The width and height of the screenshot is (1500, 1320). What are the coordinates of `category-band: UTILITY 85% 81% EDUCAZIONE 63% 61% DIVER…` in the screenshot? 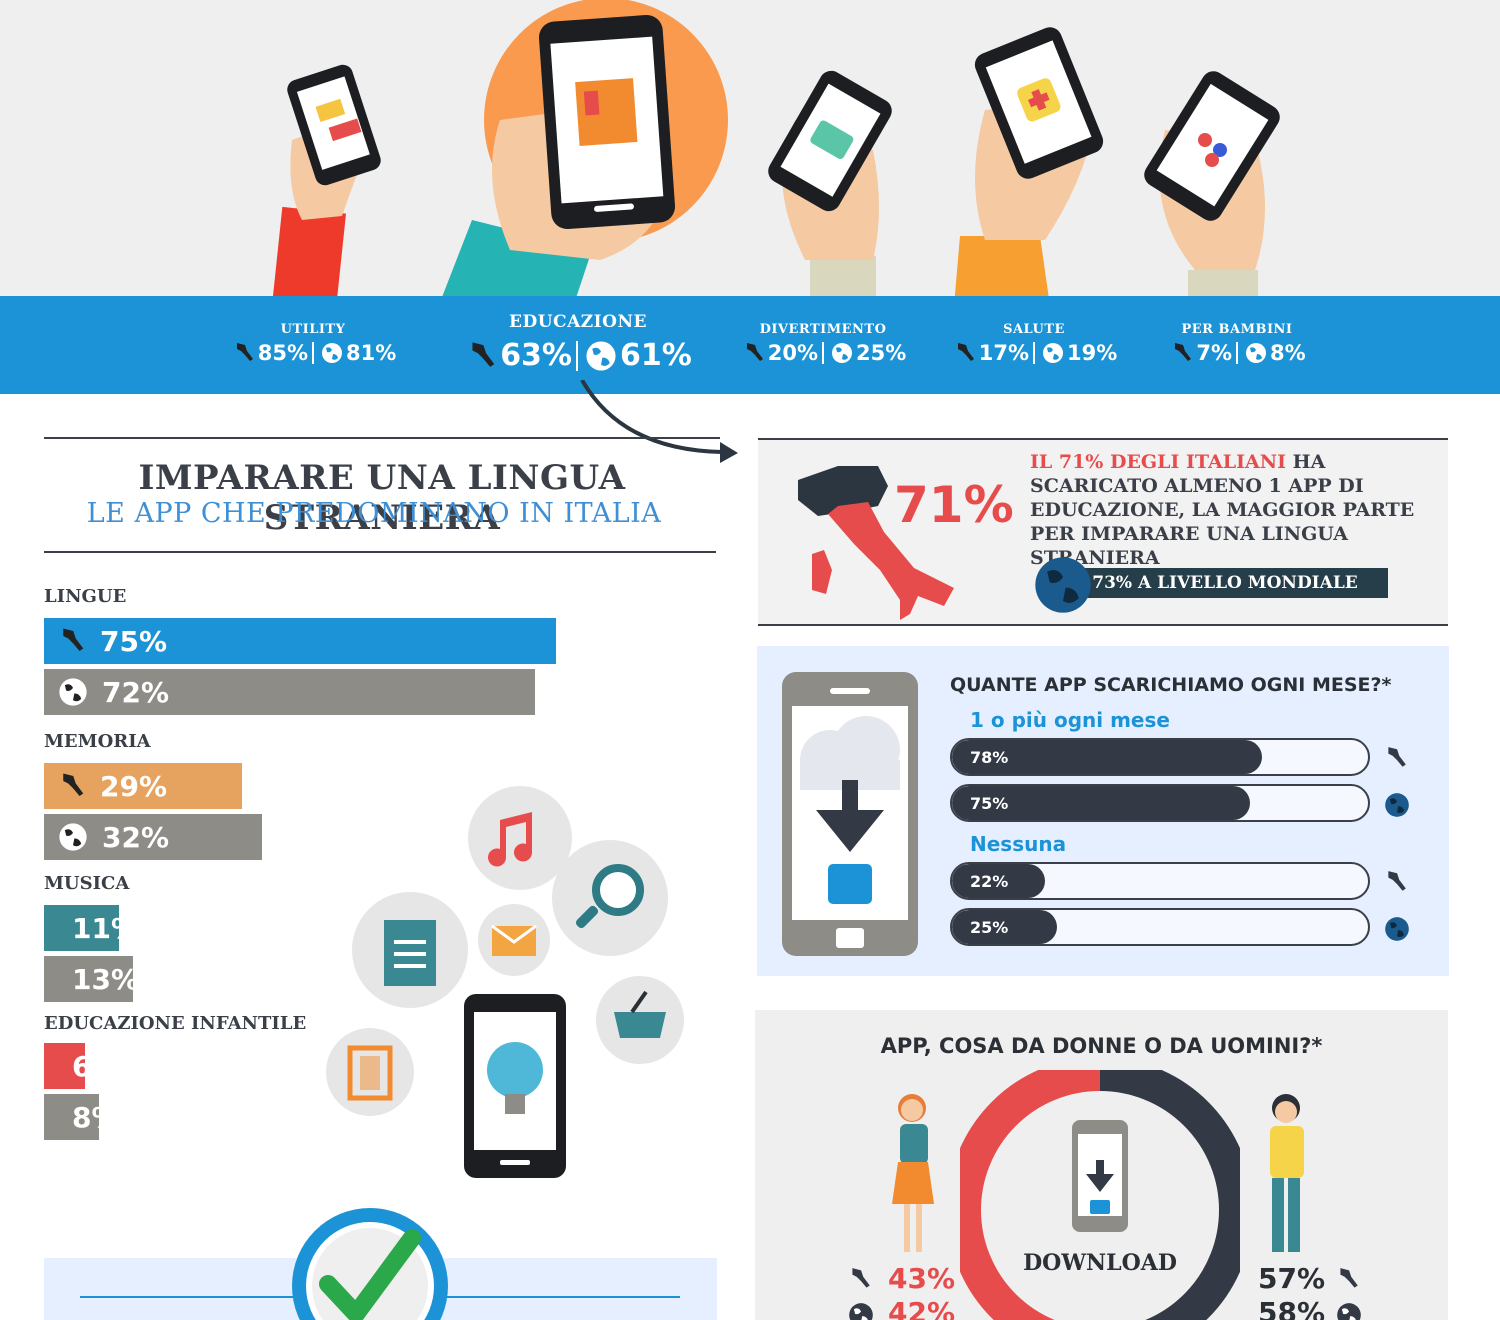 It's located at (750, 345).